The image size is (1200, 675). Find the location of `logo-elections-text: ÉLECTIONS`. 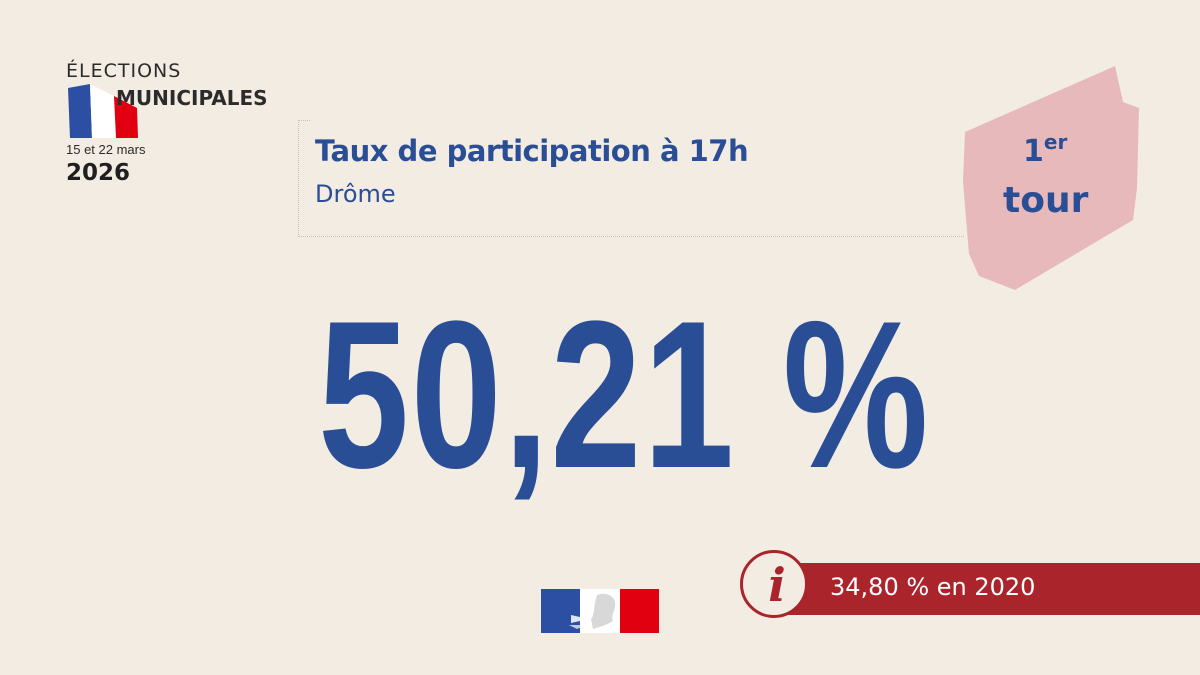

logo-elections-text: ÉLECTIONS is located at coordinates (124, 71).